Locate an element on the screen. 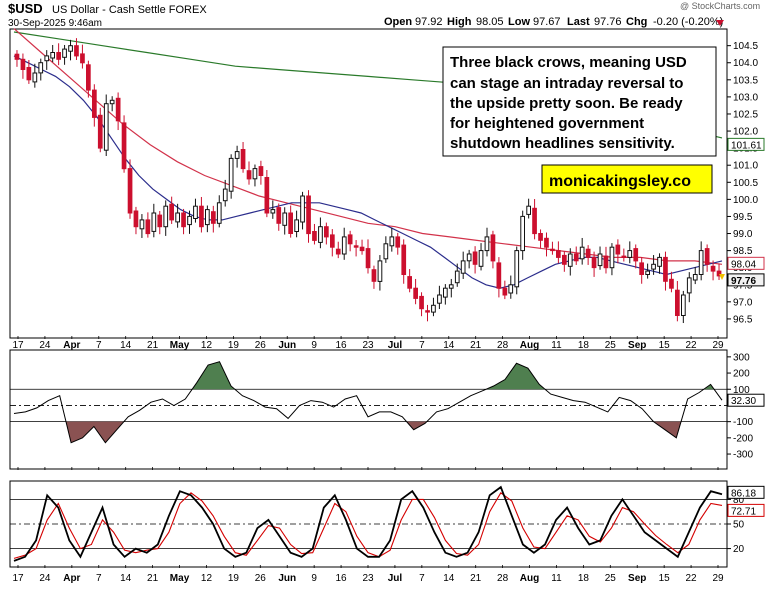  stoch-k-line is located at coordinates (368, 523).